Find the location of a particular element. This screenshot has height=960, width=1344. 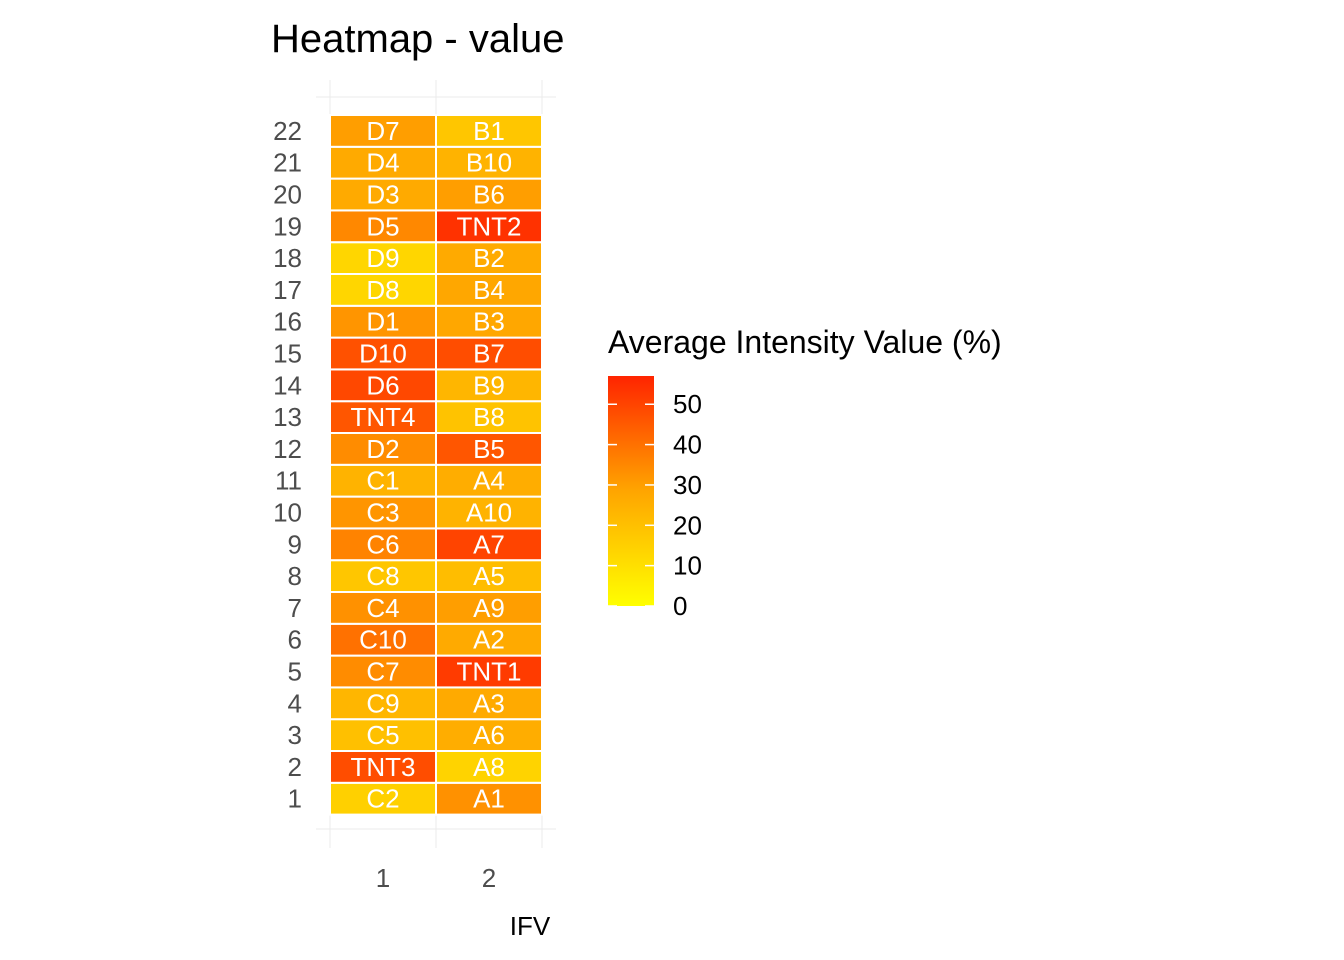

heatmap-cell-label: A4 is located at coordinates (489, 481).